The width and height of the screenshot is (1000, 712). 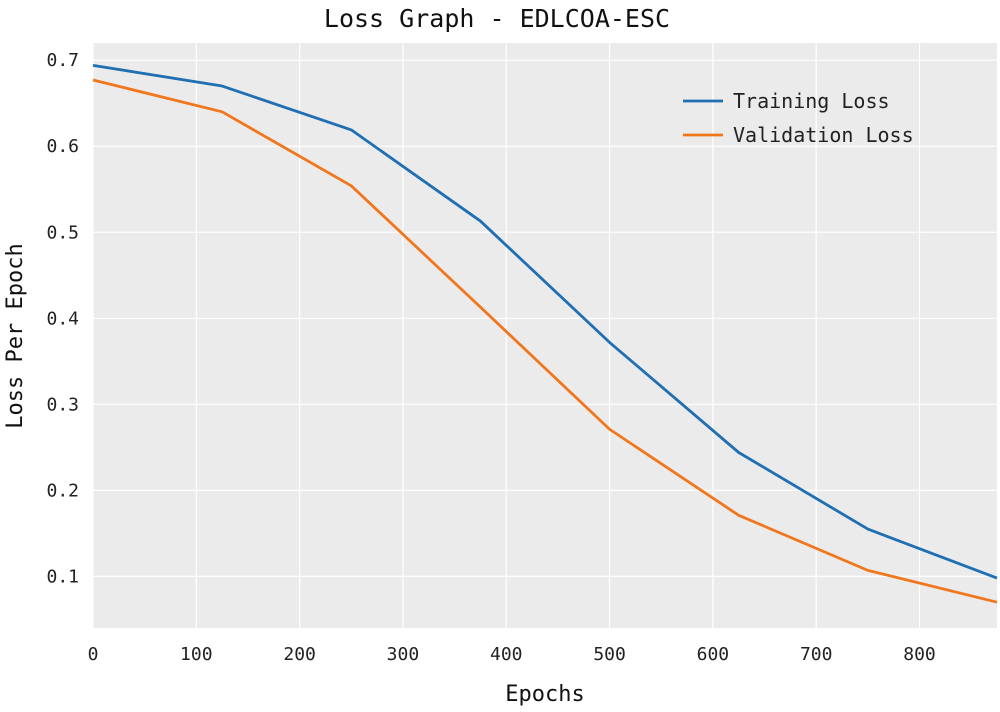 I want to click on x-tick-label: 200, so click(x=299, y=654).